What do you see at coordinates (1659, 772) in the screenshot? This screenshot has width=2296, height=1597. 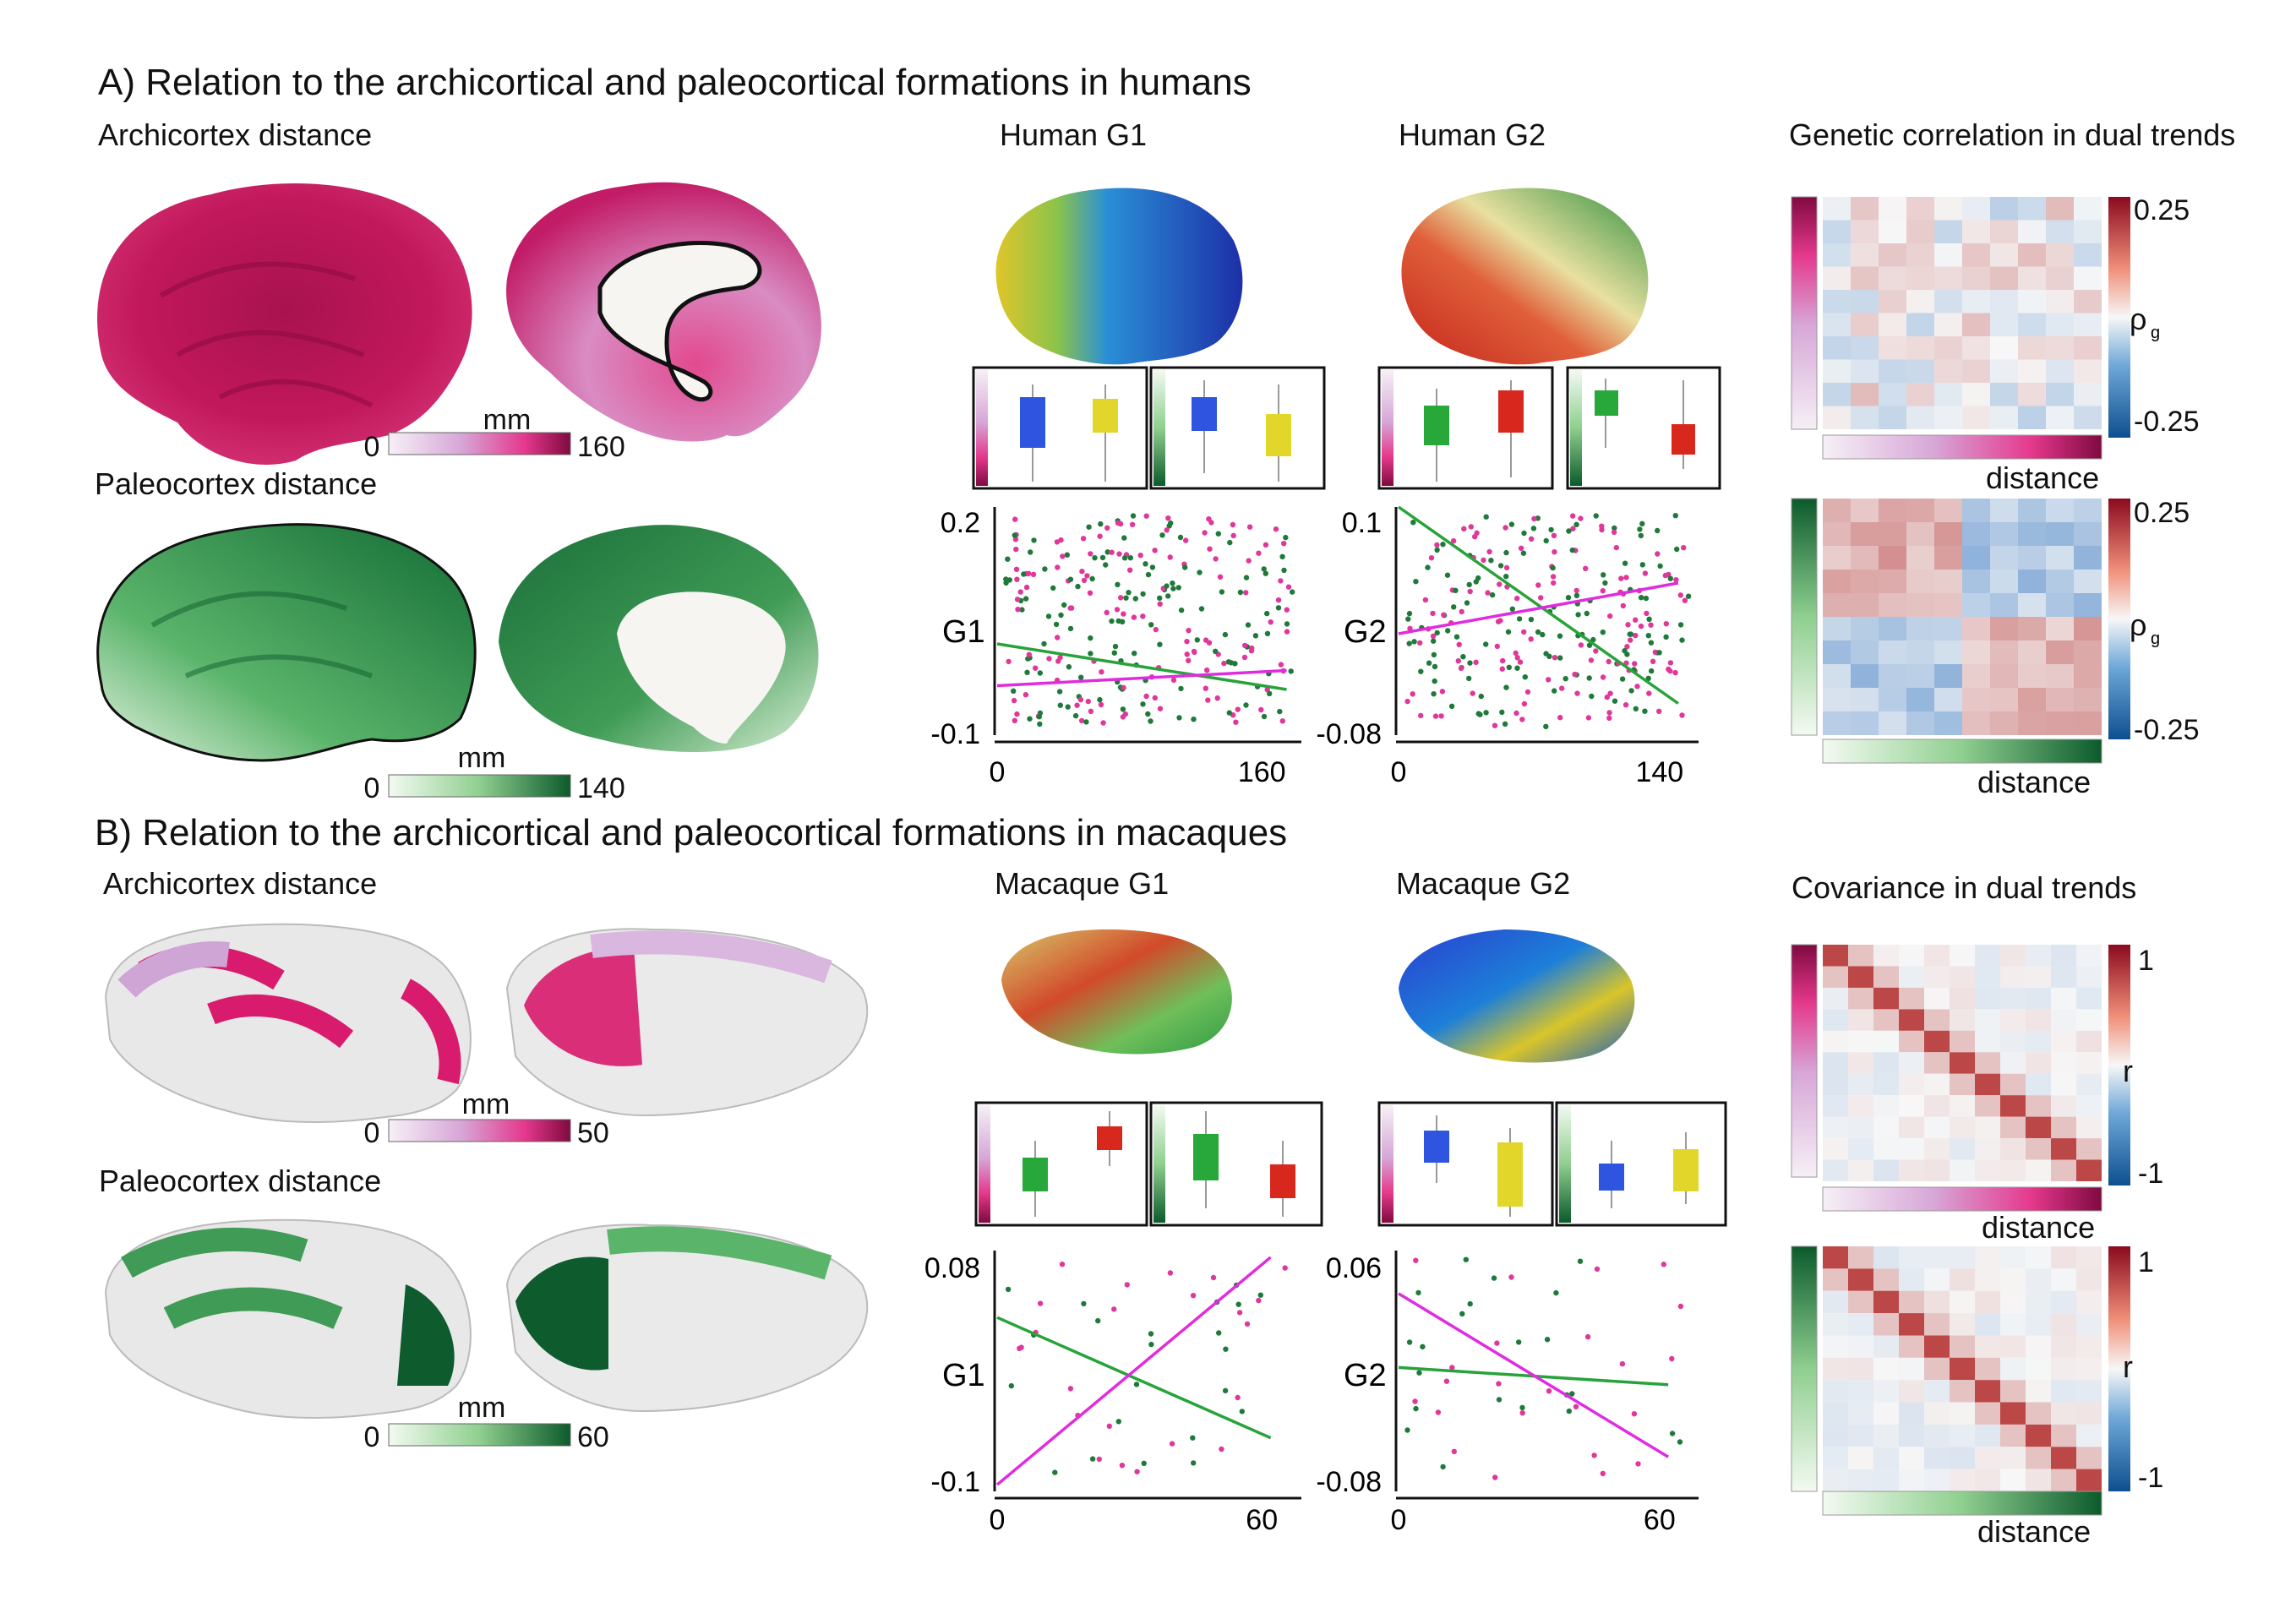 I see `x-tick-label: 140` at bounding box center [1659, 772].